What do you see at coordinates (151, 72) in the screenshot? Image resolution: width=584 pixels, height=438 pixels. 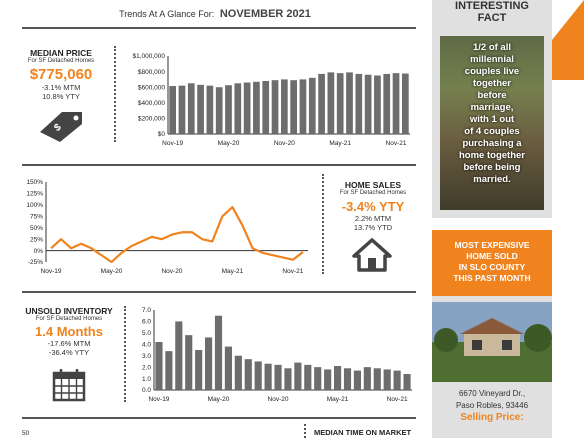 I see `y-tick-label: $800,000` at bounding box center [151, 72].